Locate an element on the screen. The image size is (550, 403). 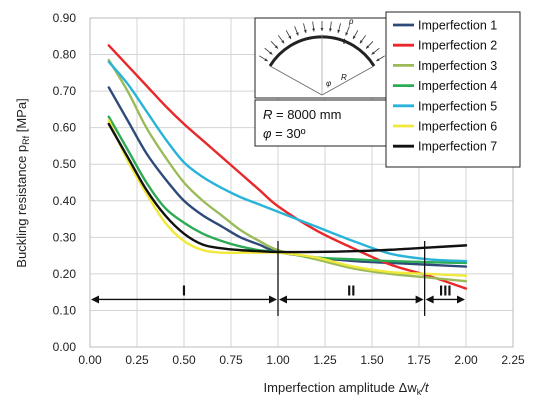
y-tick-labels: 0.00 0.10 0.20 0.30 0.40 0.50 0.60 0.70 0.80 0.90 is located at coordinates (65, 182).